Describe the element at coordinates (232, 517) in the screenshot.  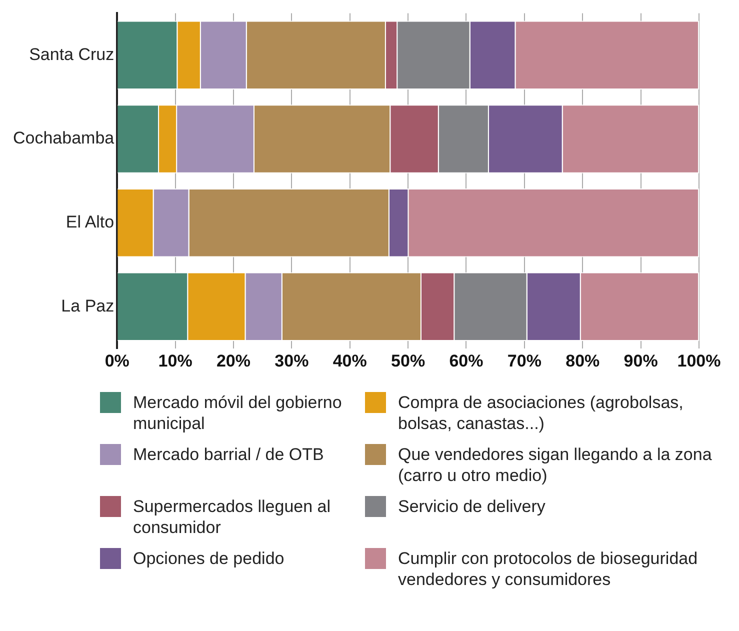
I see `legend-label: Supermercados lleguen al consumidor` at that location.